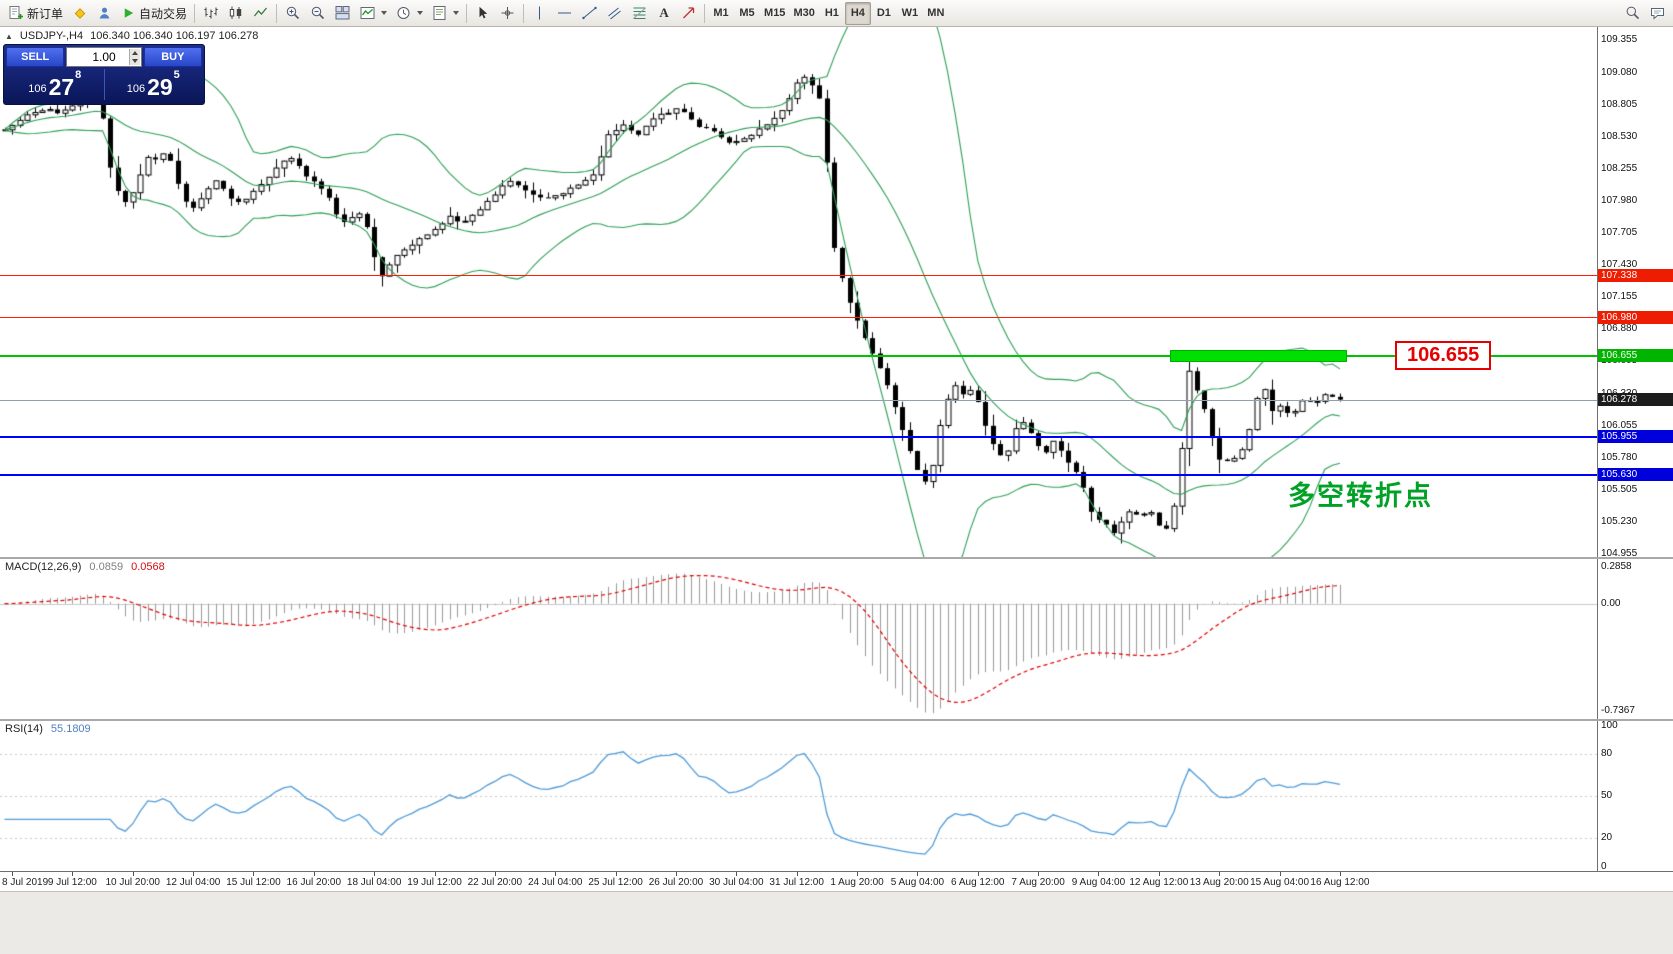 The image size is (1673, 954). What do you see at coordinates (403, 13) in the screenshot?
I see `periods-clock-icon` at bounding box center [403, 13].